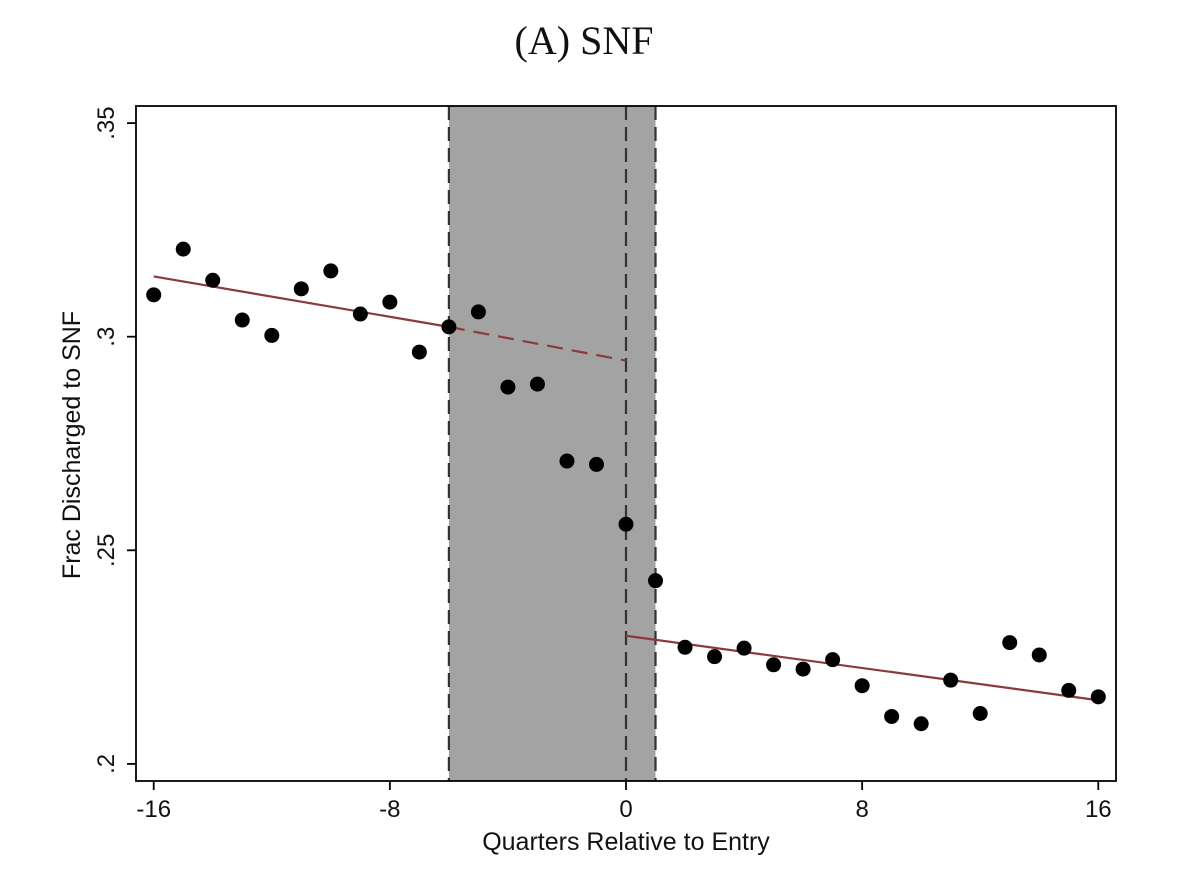 This screenshot has height=895, width=1200. I want to click on chart-title: (A) SNF, so click(584, 40).